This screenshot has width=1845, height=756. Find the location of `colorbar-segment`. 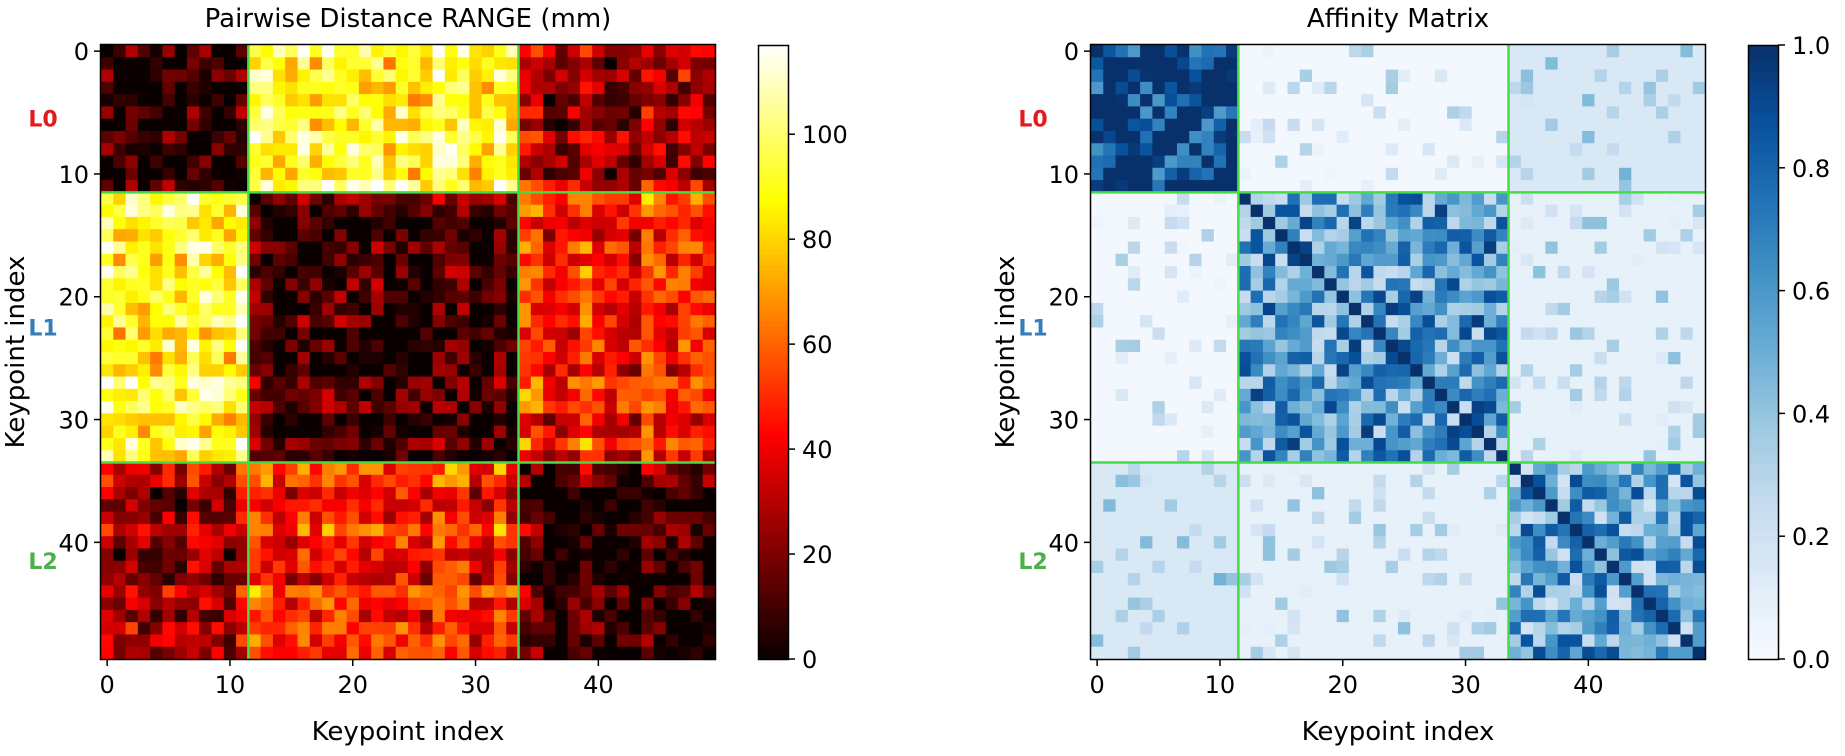

colorbar-segment is located at coordinates (773, 580).